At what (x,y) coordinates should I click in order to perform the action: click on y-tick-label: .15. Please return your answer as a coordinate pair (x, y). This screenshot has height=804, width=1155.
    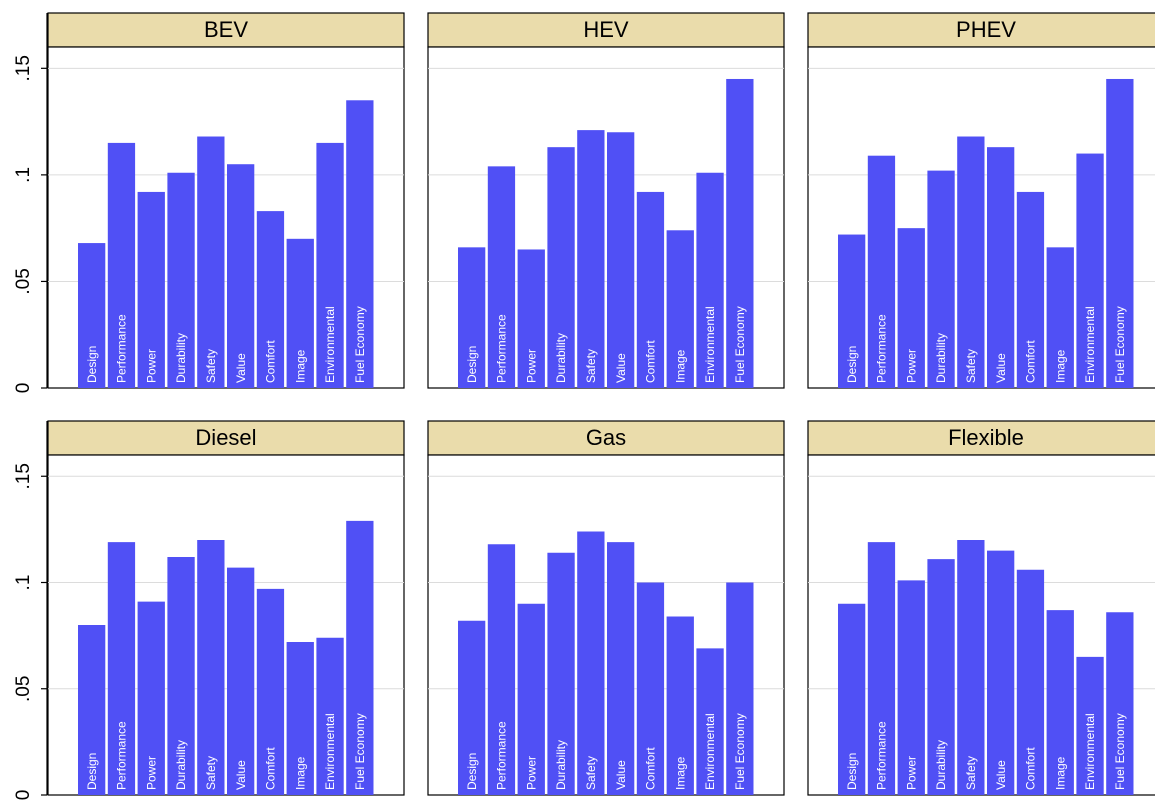
    Looking at the image, I should click on (23, 476).